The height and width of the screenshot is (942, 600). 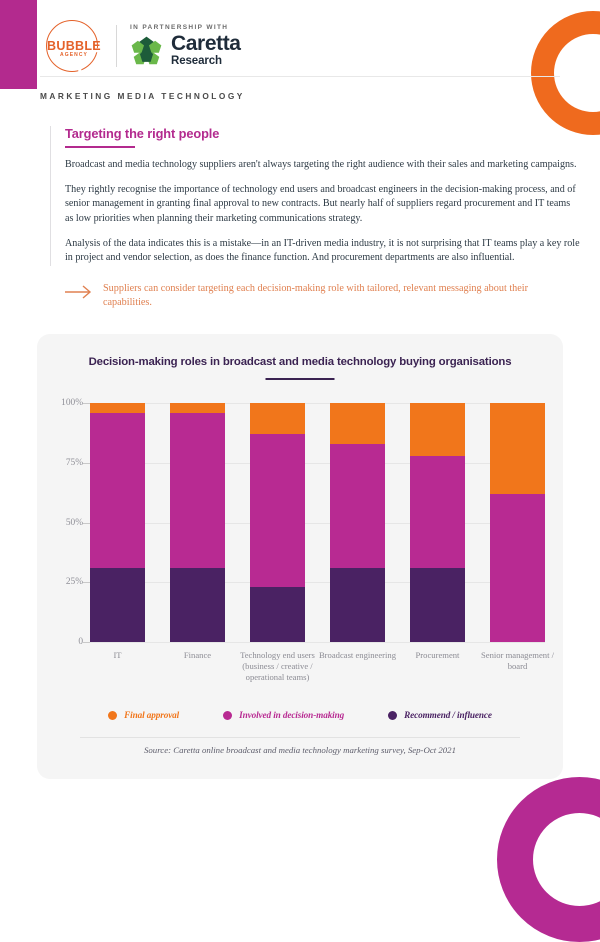 I want to click on bubble-agency-logo: BUBBLE AGENCY, so click(x=73, y=46).